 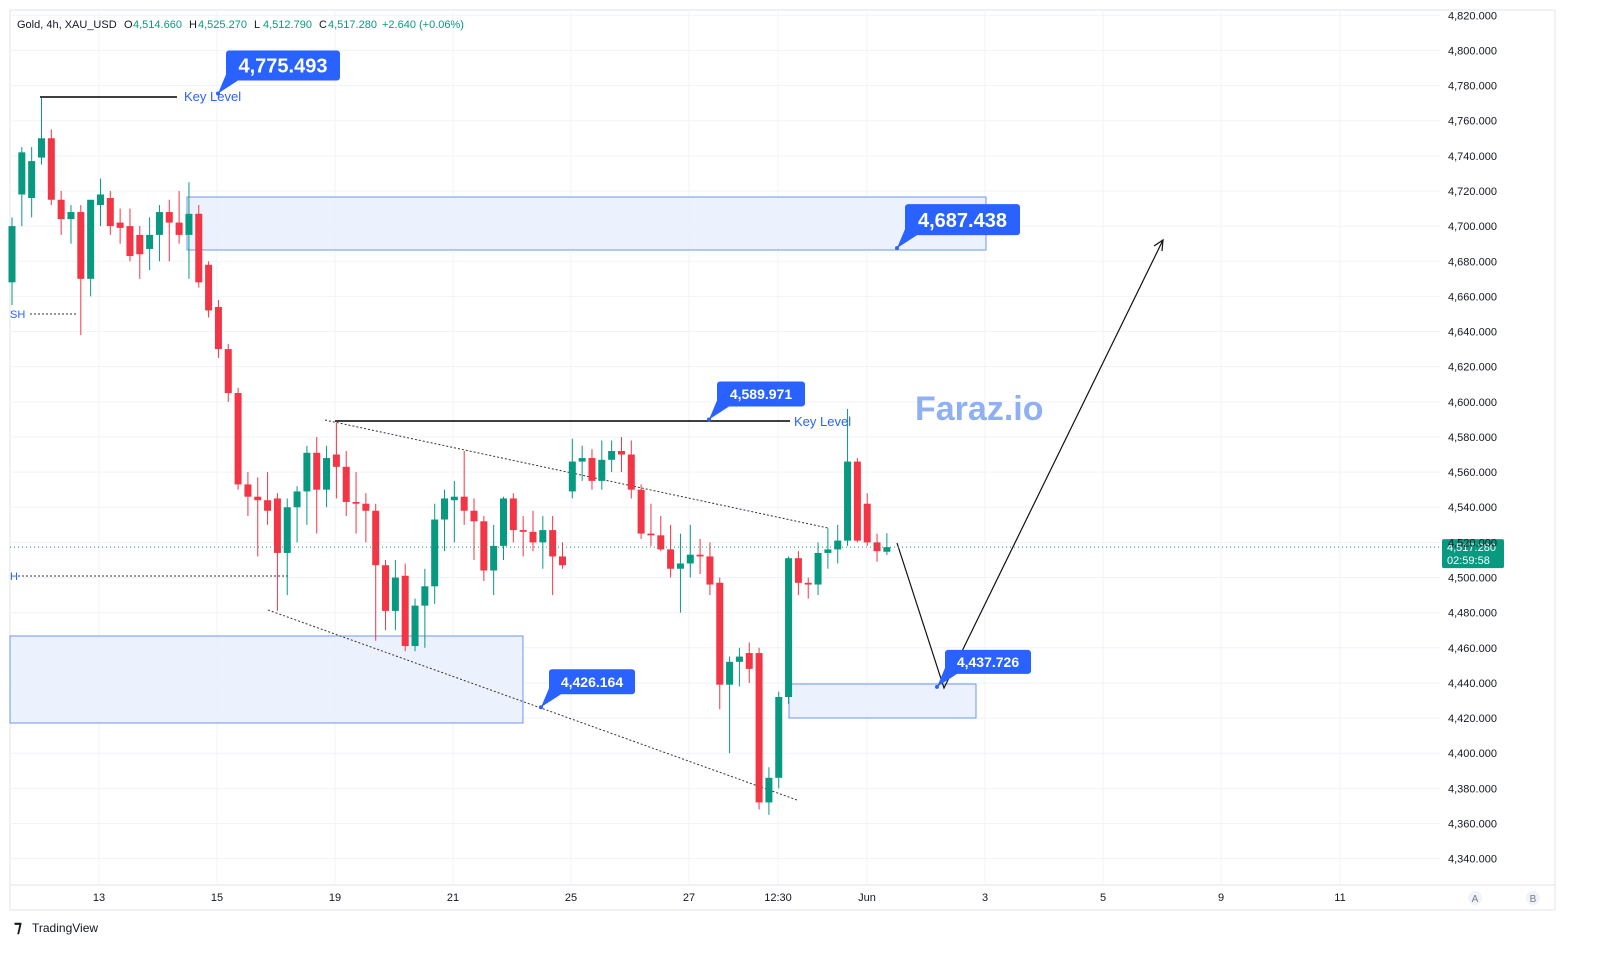 What do you see at coordinates (283, 67) in the screenshot?
I see `callout-label: 4,775.493` at bounding box center [283, 67].